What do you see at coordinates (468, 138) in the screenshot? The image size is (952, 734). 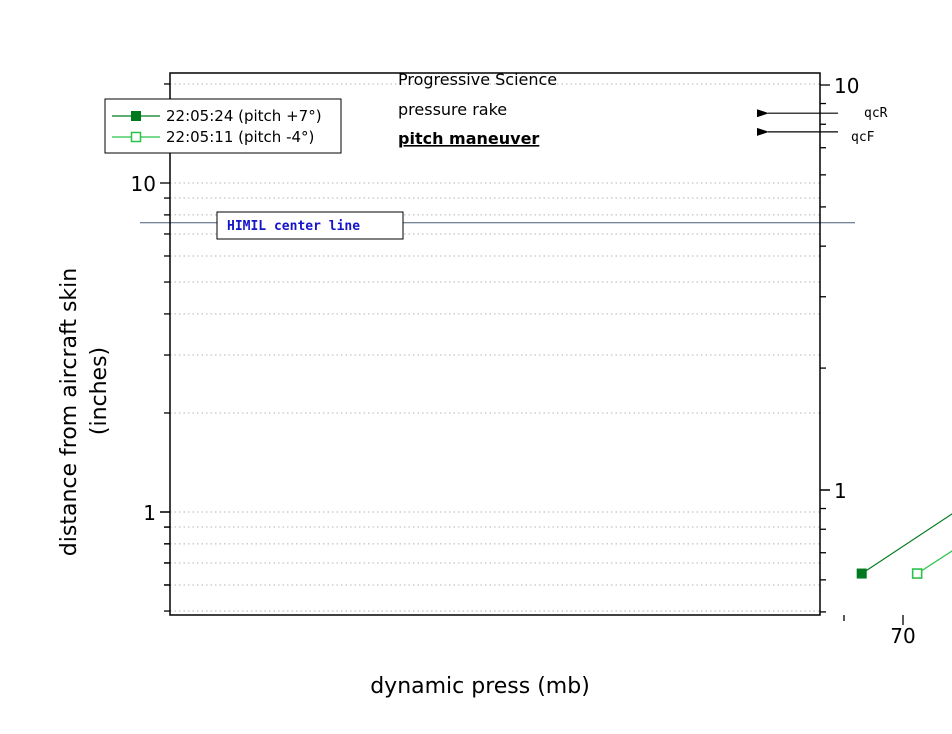 I see `title-line-3: pitch maneuver` at bounding box center [468, 138].